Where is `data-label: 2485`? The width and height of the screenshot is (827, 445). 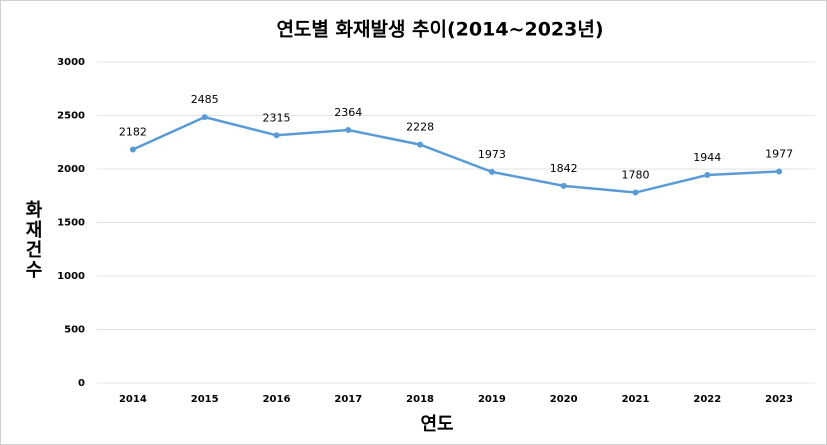
data-label: 2485 is located at coordinates (205, 99).